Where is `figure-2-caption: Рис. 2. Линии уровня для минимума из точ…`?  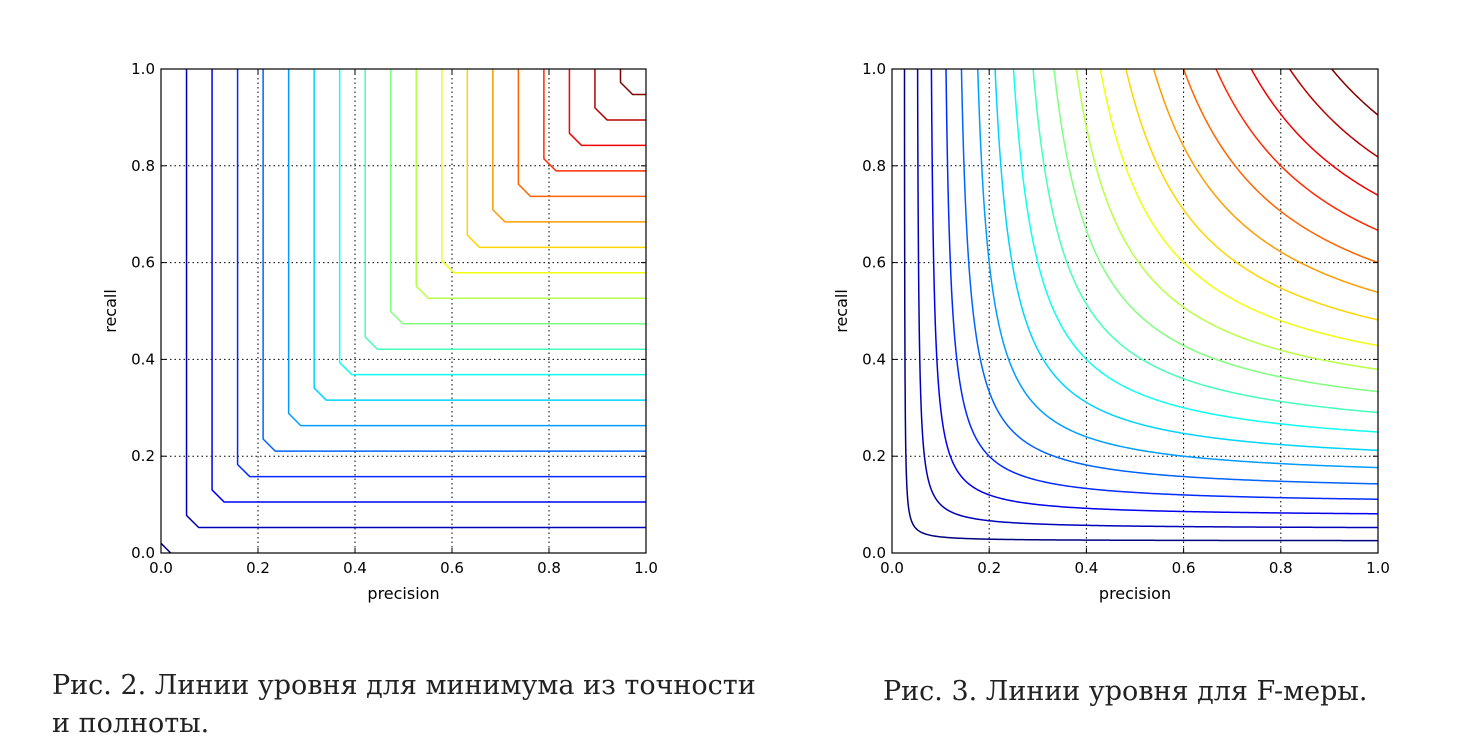
figure-2-caption: Рис. 2. Линии уровня для минимума из точ… is located at coordinates (404, 704).